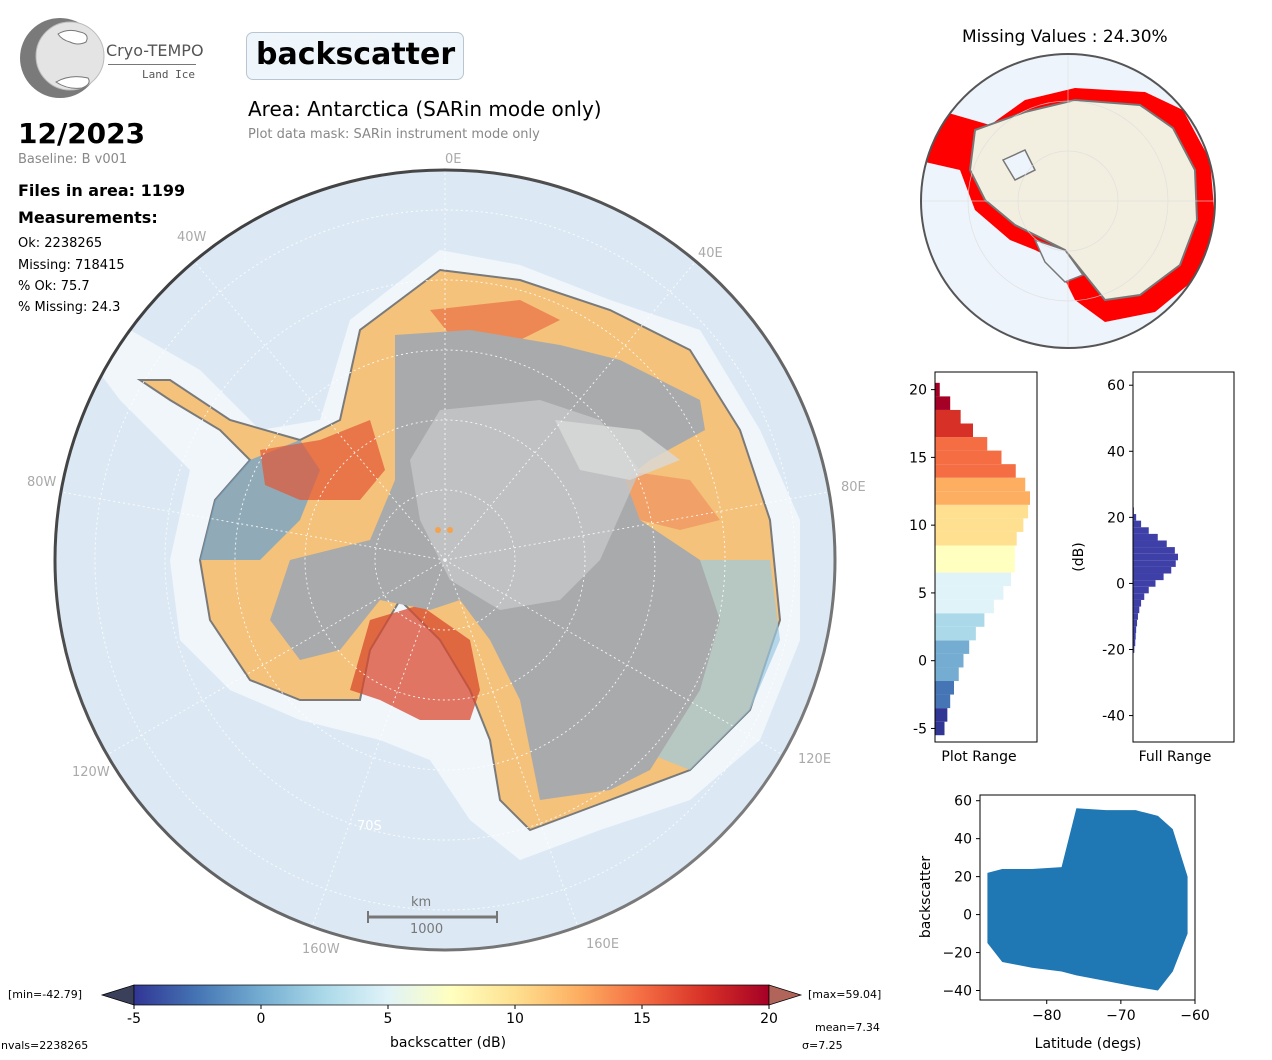 The height and width of the screenshot is (1060, 1272). I want to click on date-label: 12/2023, so click(82, 133).